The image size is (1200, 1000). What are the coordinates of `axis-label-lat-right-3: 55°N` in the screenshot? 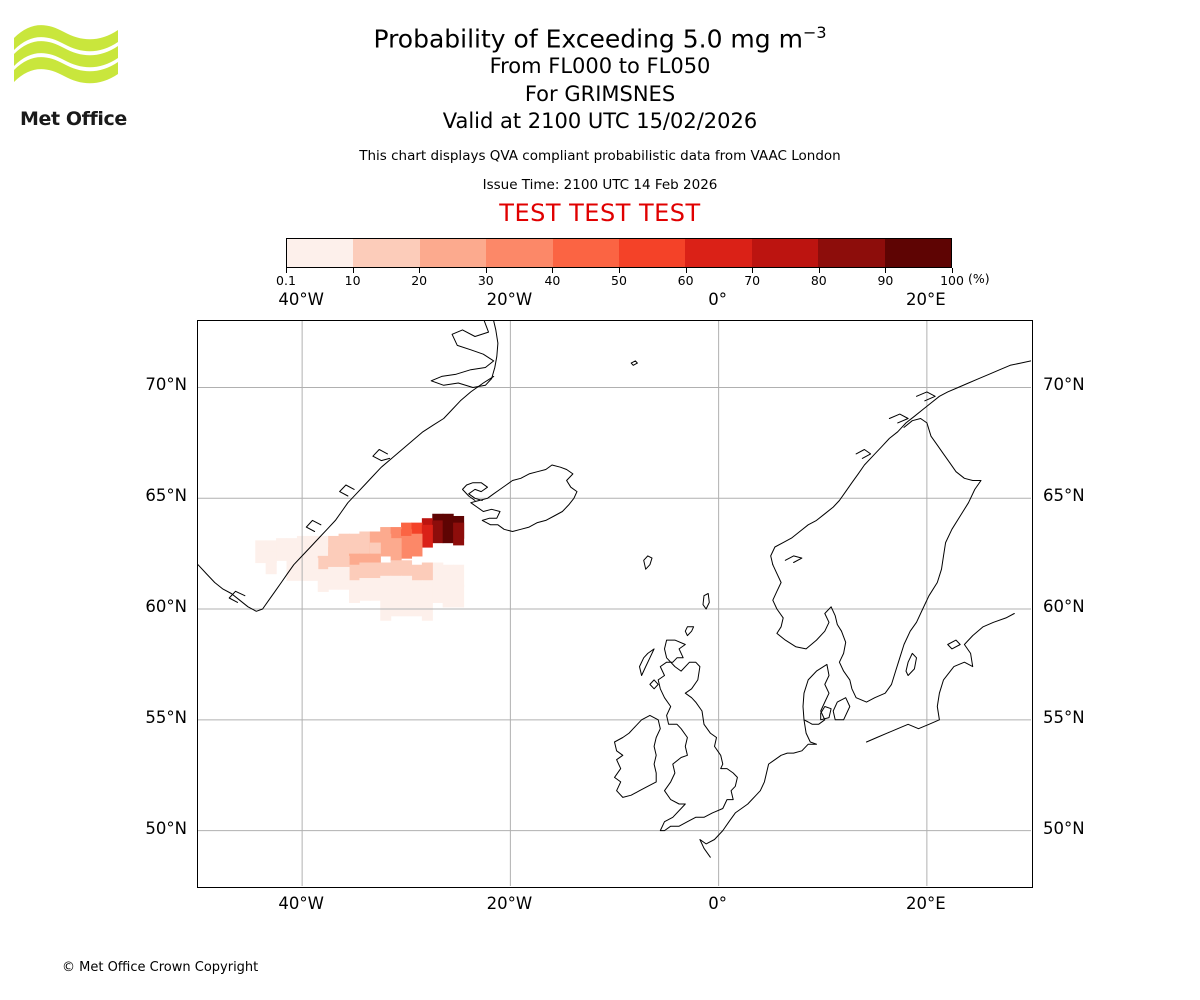 It's located at (1064, 717).